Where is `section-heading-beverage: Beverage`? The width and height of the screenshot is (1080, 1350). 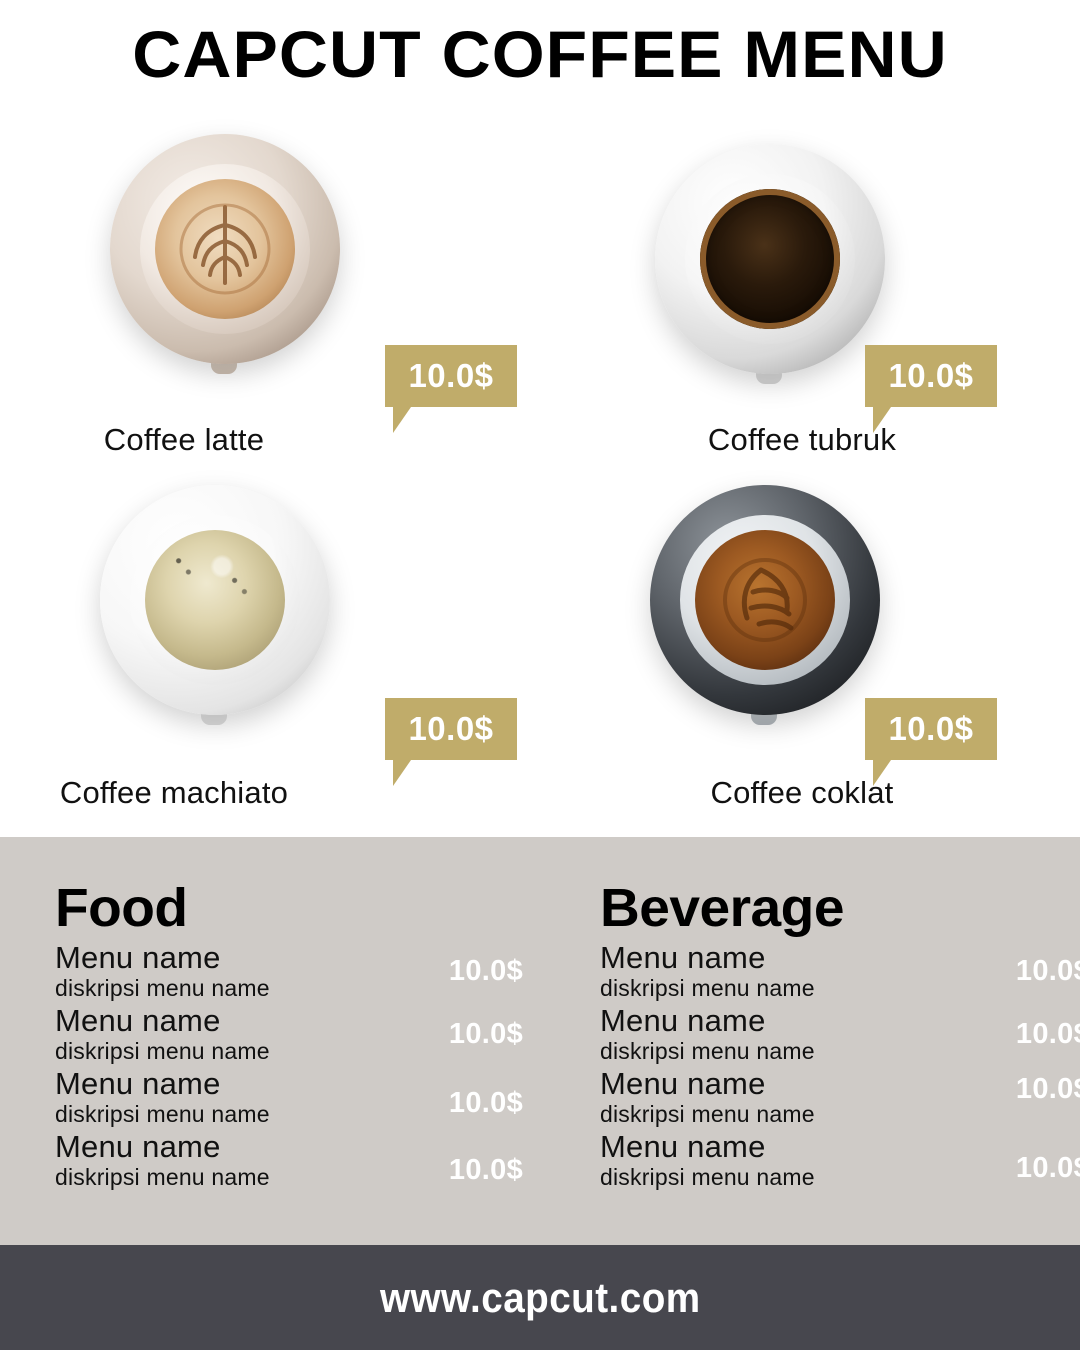
section-heading-beverage: Beverage is located at coordinates (722, 908).